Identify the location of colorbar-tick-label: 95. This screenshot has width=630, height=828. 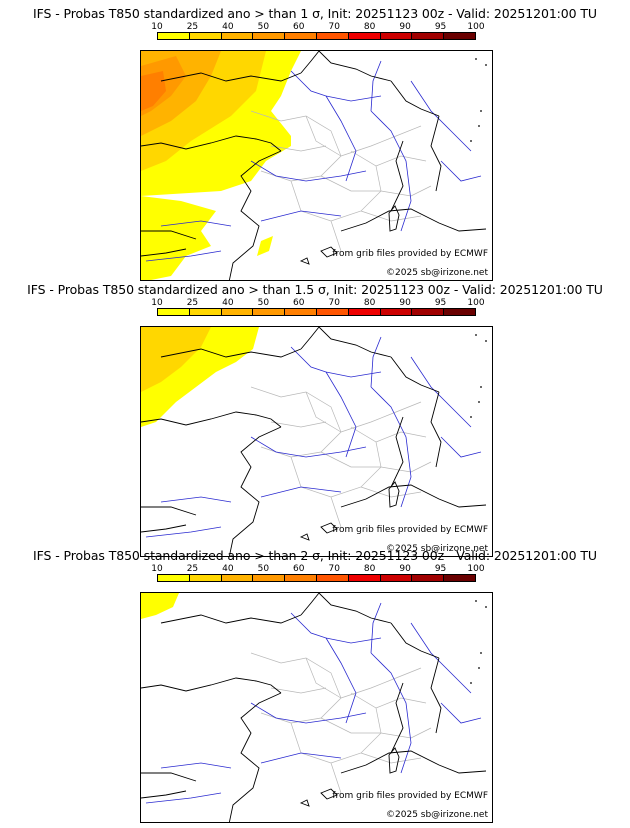
(440, 27).